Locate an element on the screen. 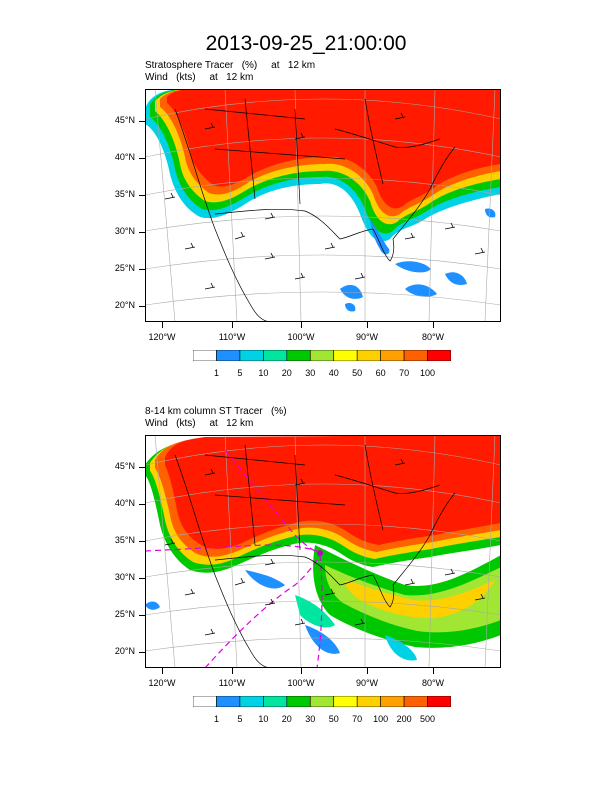 This screenshot has width=612, height=792. panel1-lon-label: 120°W is located at coordinates (162, 337).